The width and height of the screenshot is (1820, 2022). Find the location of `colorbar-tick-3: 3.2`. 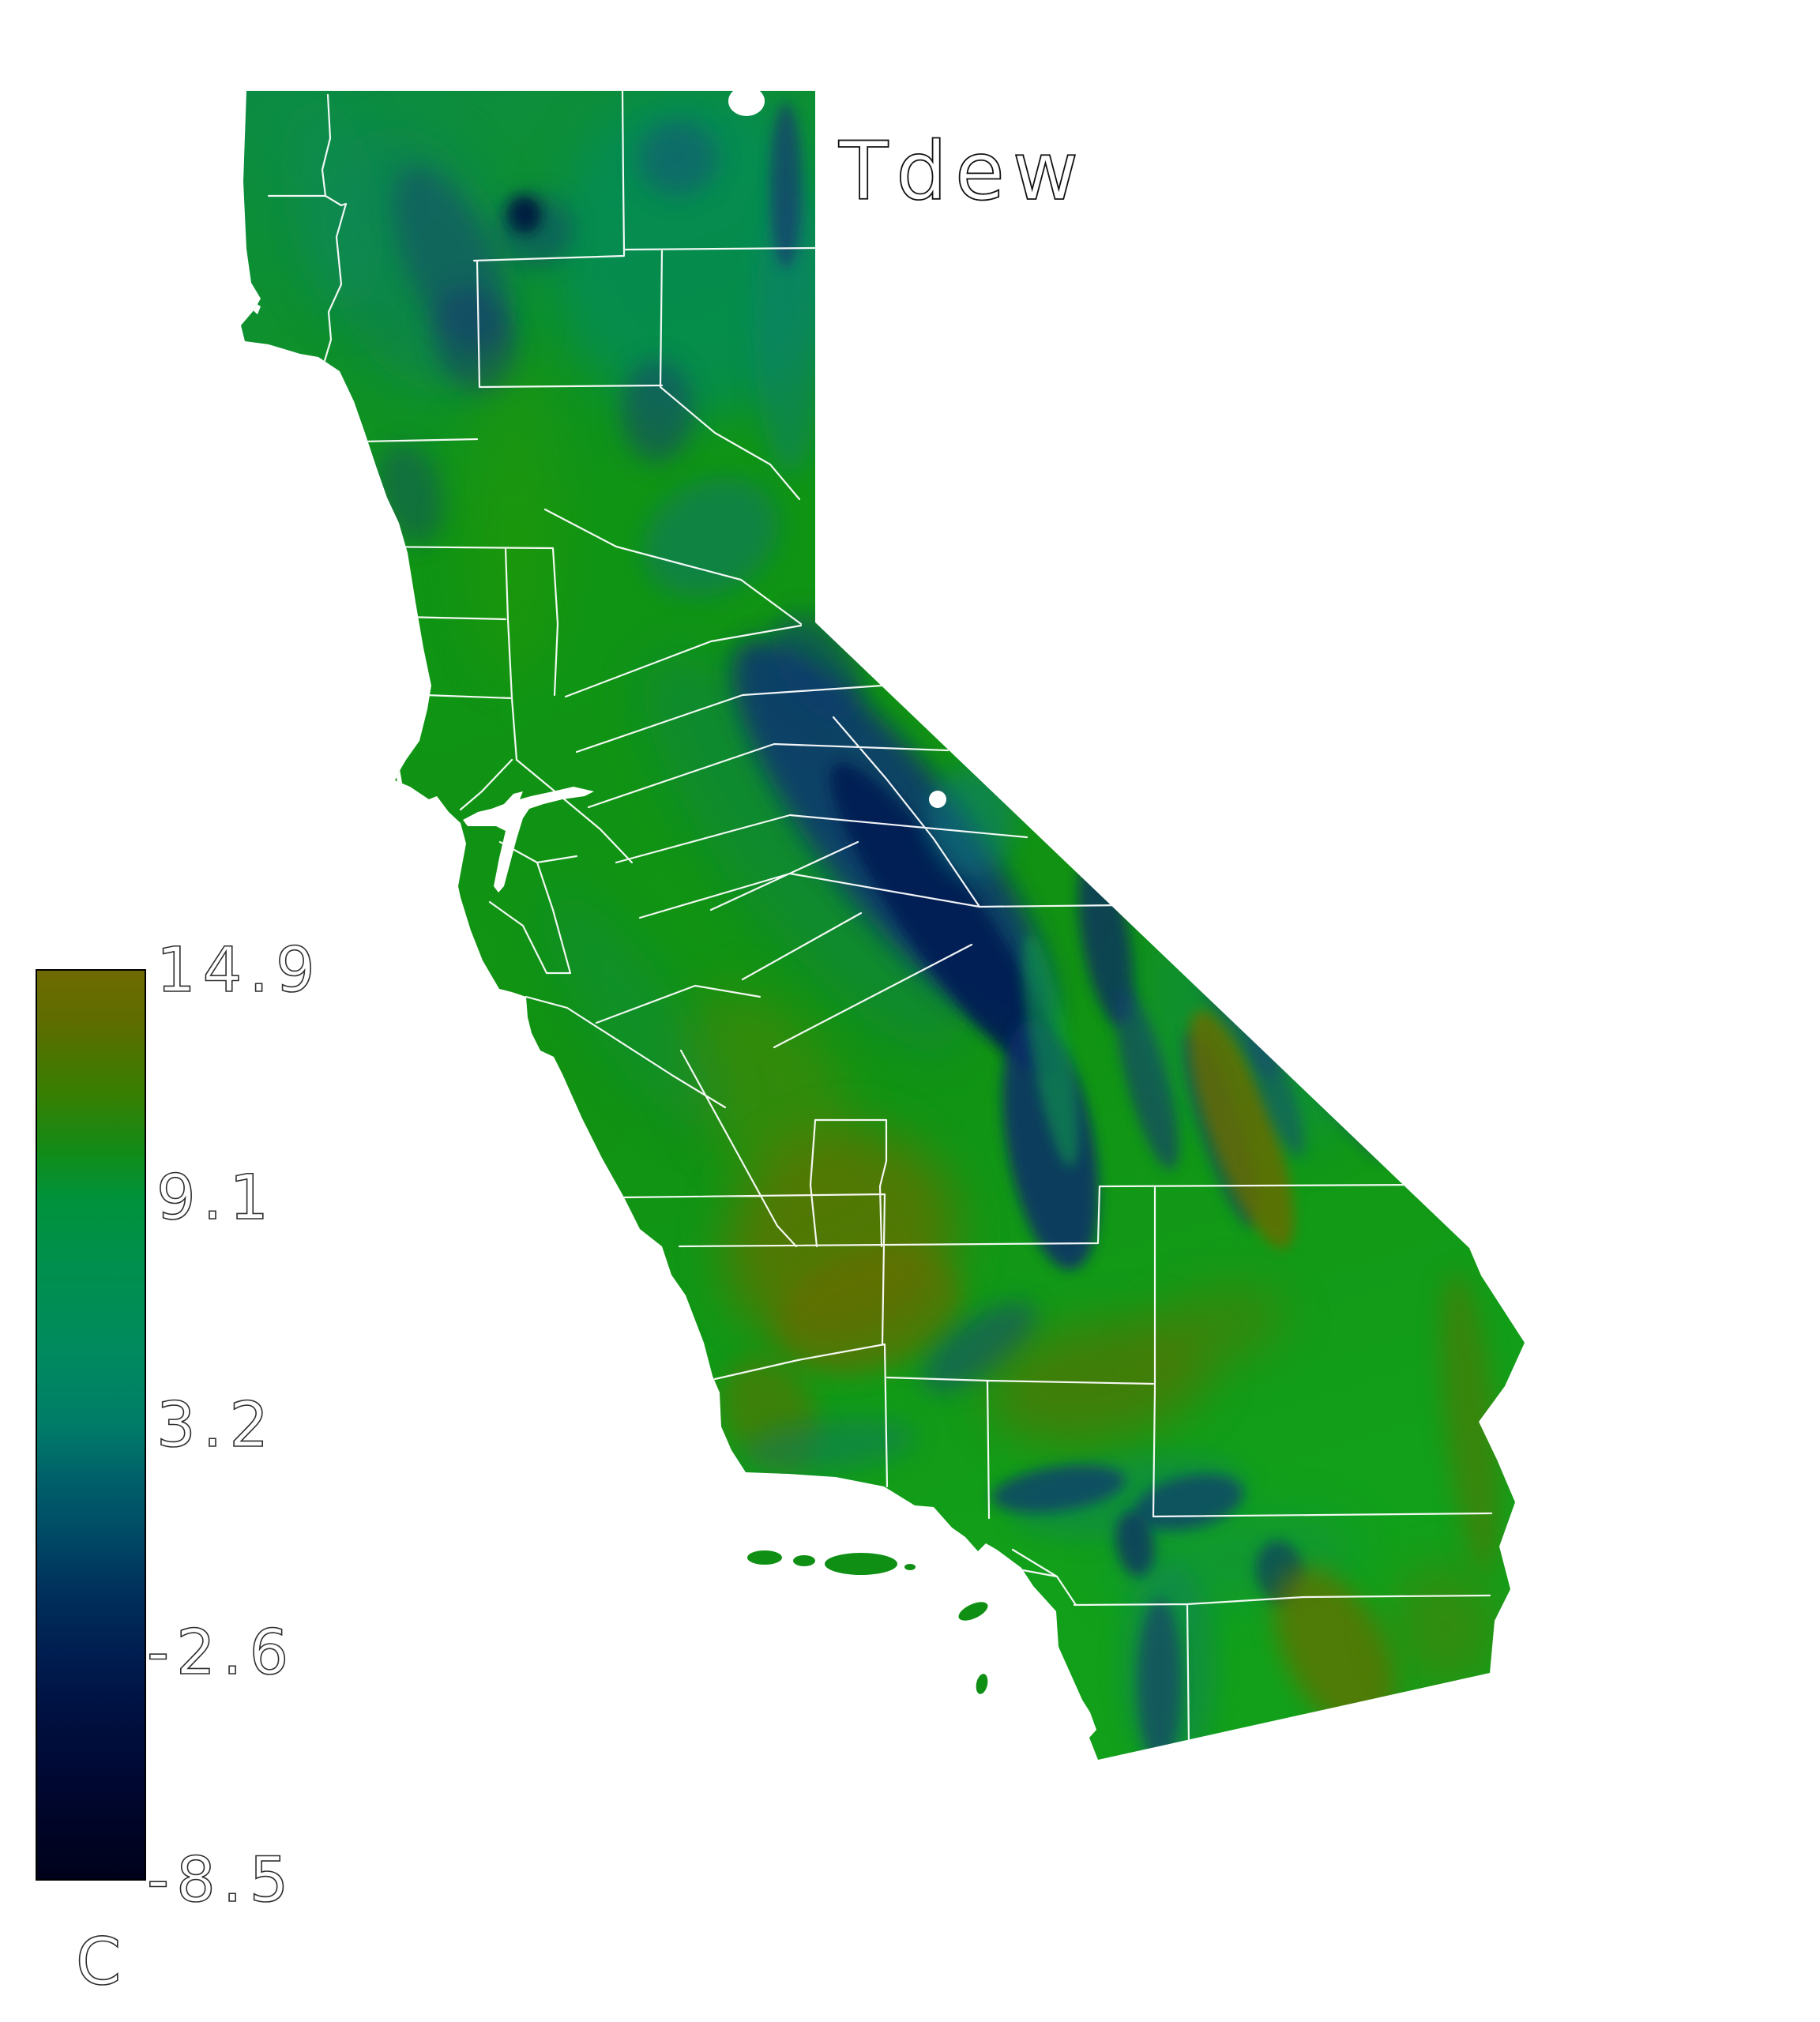

colorbar-tick-3: 3.2 is located at coordinates (216, 1425).